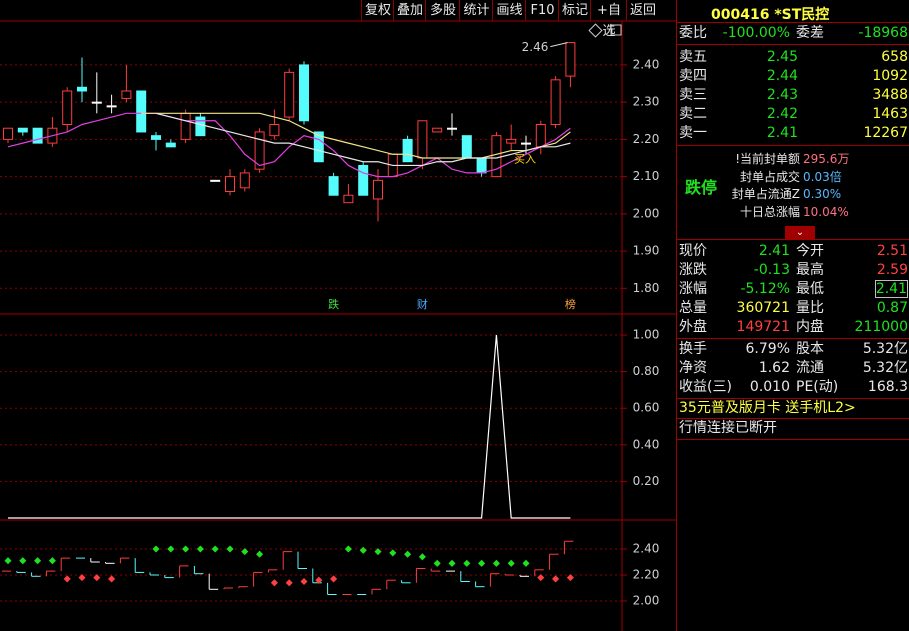 This screenshot has width=909, height=631. What do you see at coordinates (377, 10) in the screenshot?
I see `toolbar-button: 复权` at bounding box center [377, 10].